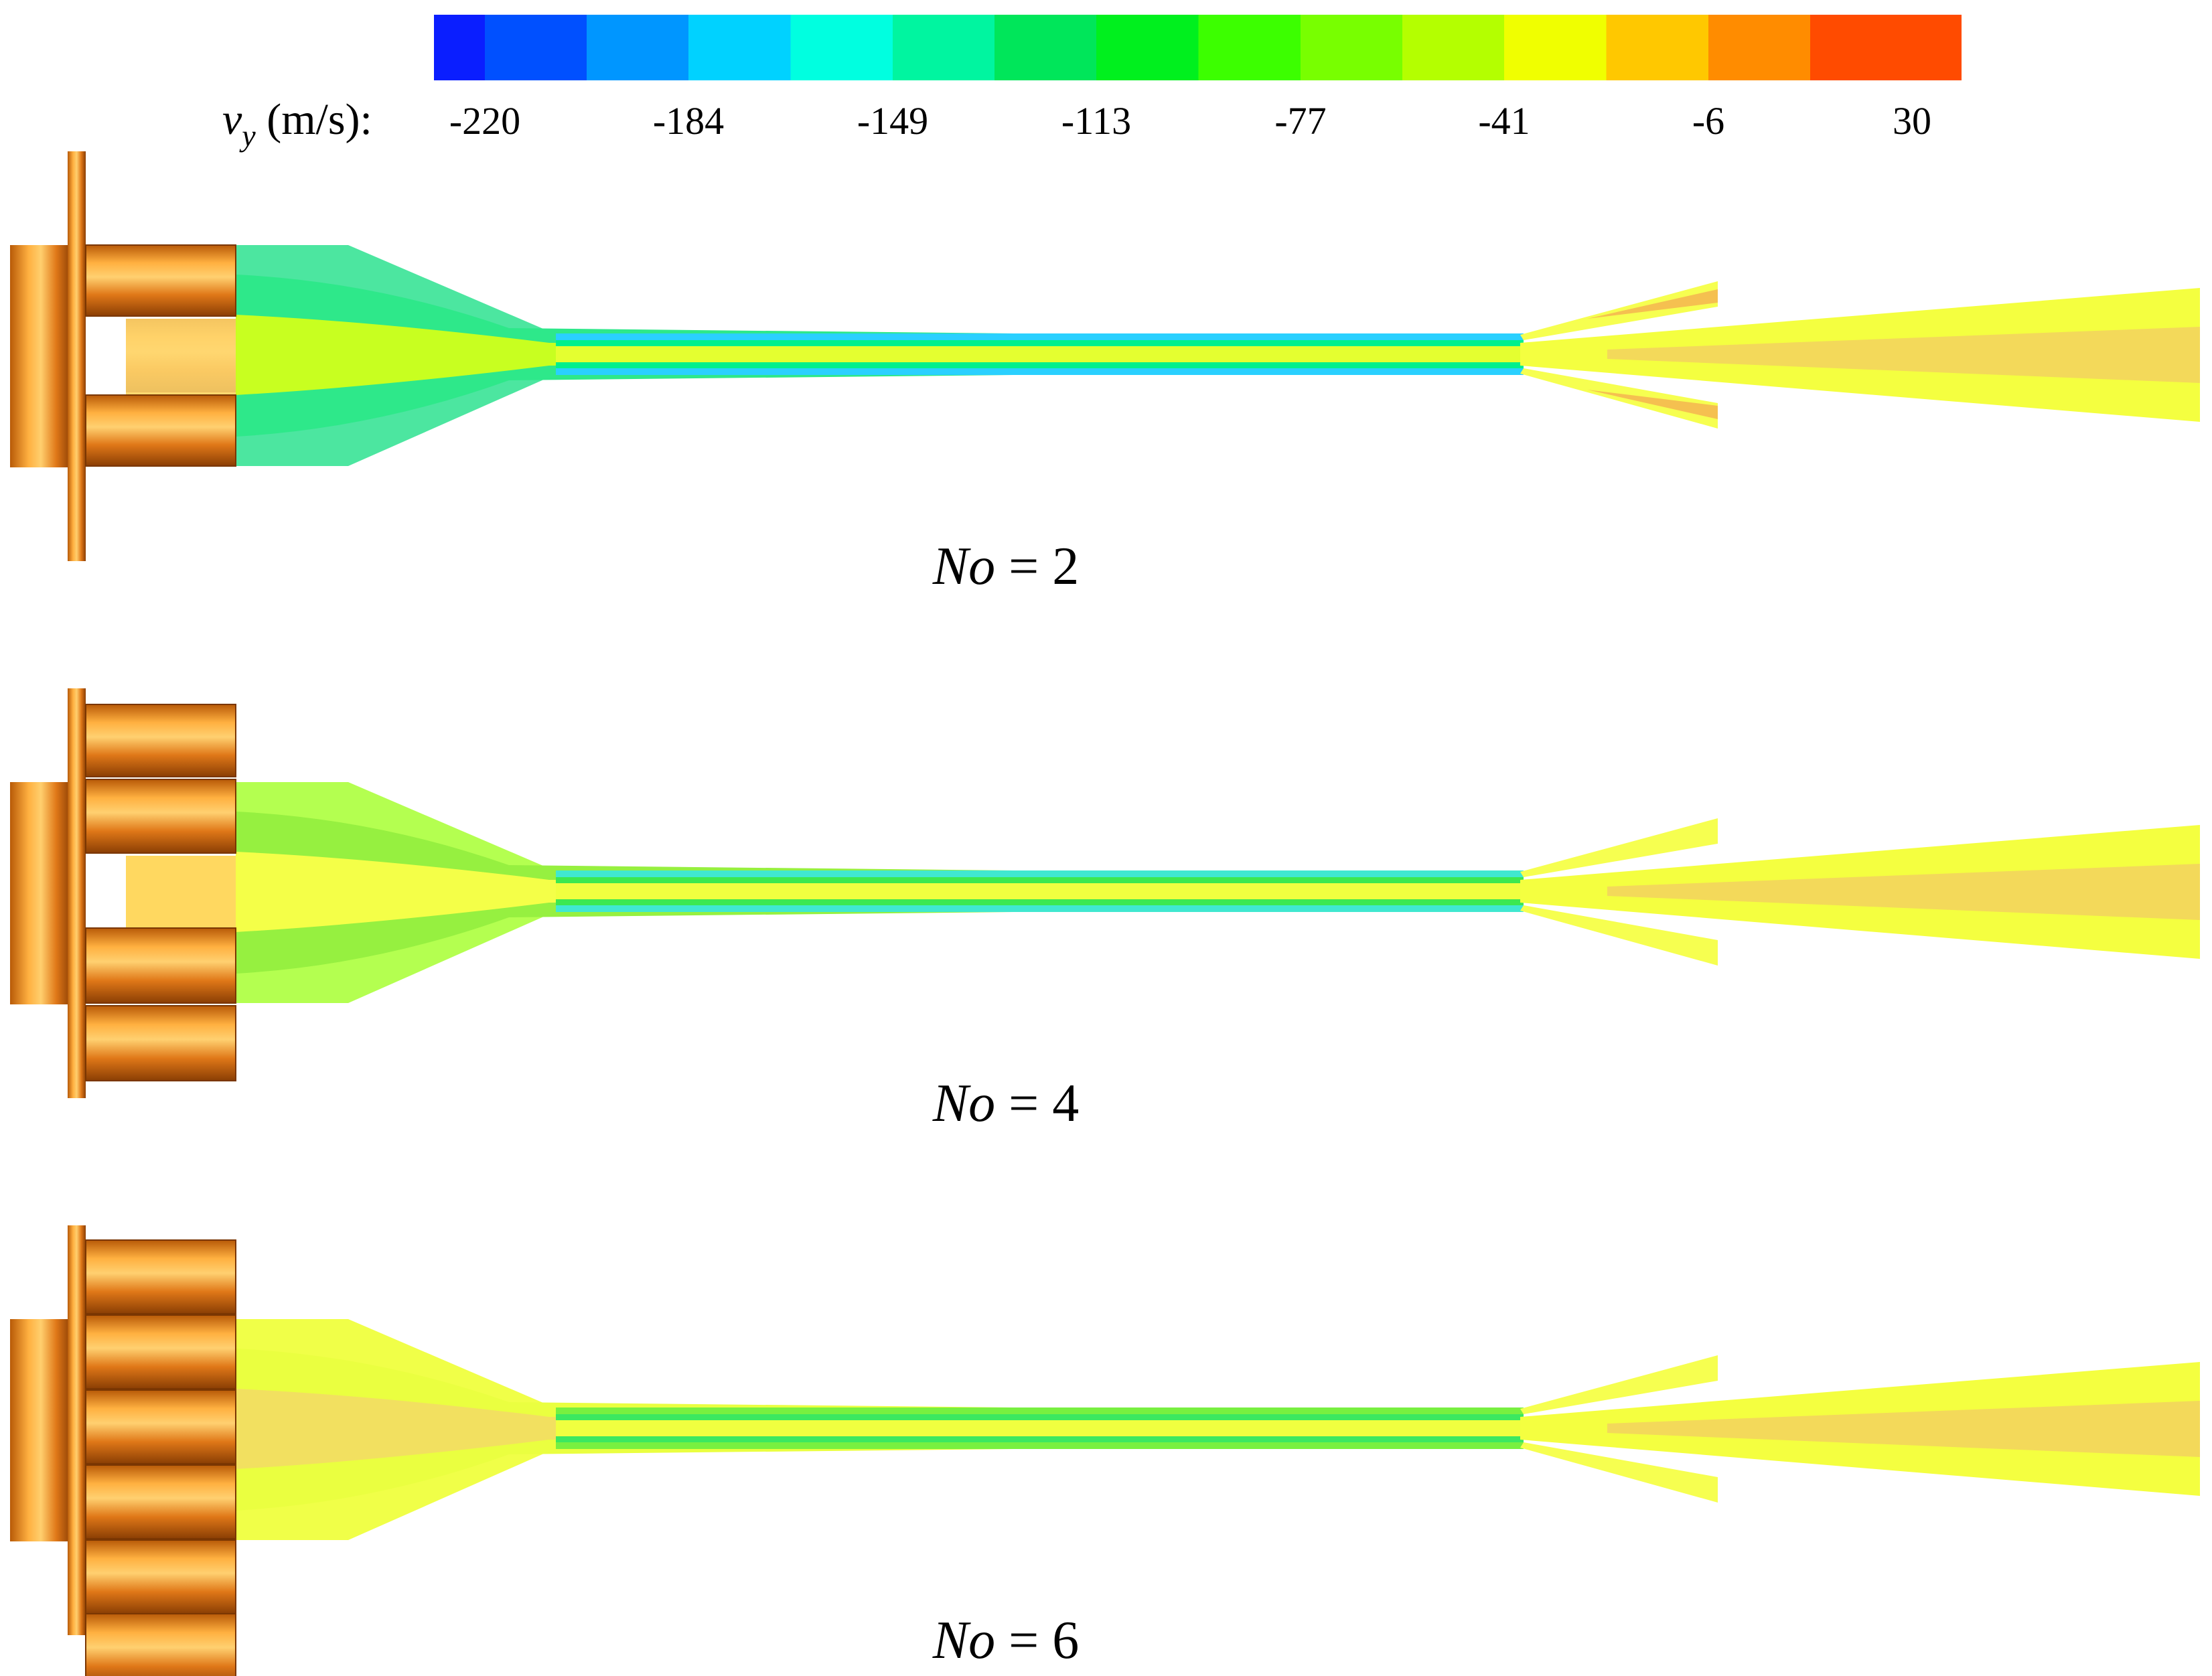  Describe the element at coordinates (1037, 1103) in the screenshot. I see `case-caption-value: = 4` at that location.